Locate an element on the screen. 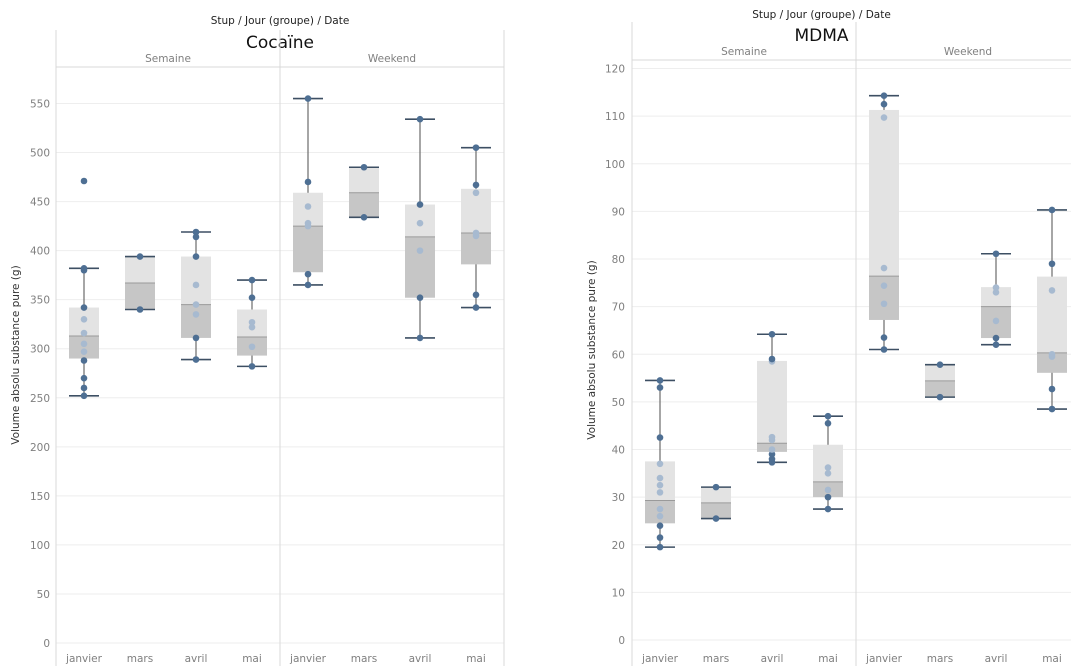 The width and height of the screenshot is (1071, 666). y-tick-label: 10 is located at coordinates (618, 593).